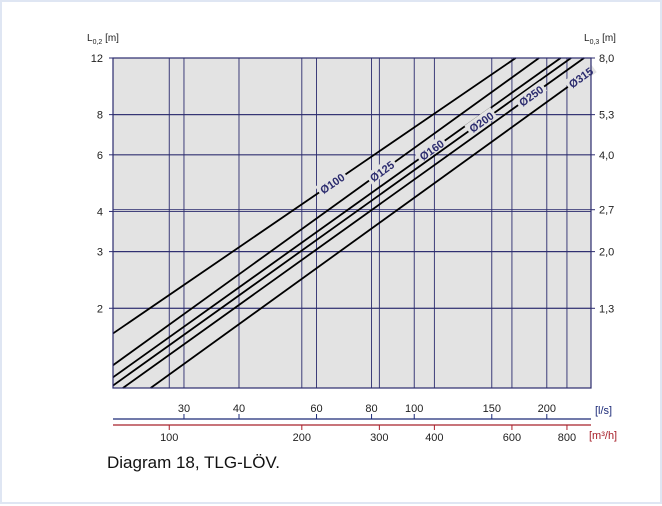 This screenshot has height=506, width=662. What do you see at coordinates (379, 438) in the screenshot?
I see `x-secondary-tick-label: 300` at bounding box center [379, 438].